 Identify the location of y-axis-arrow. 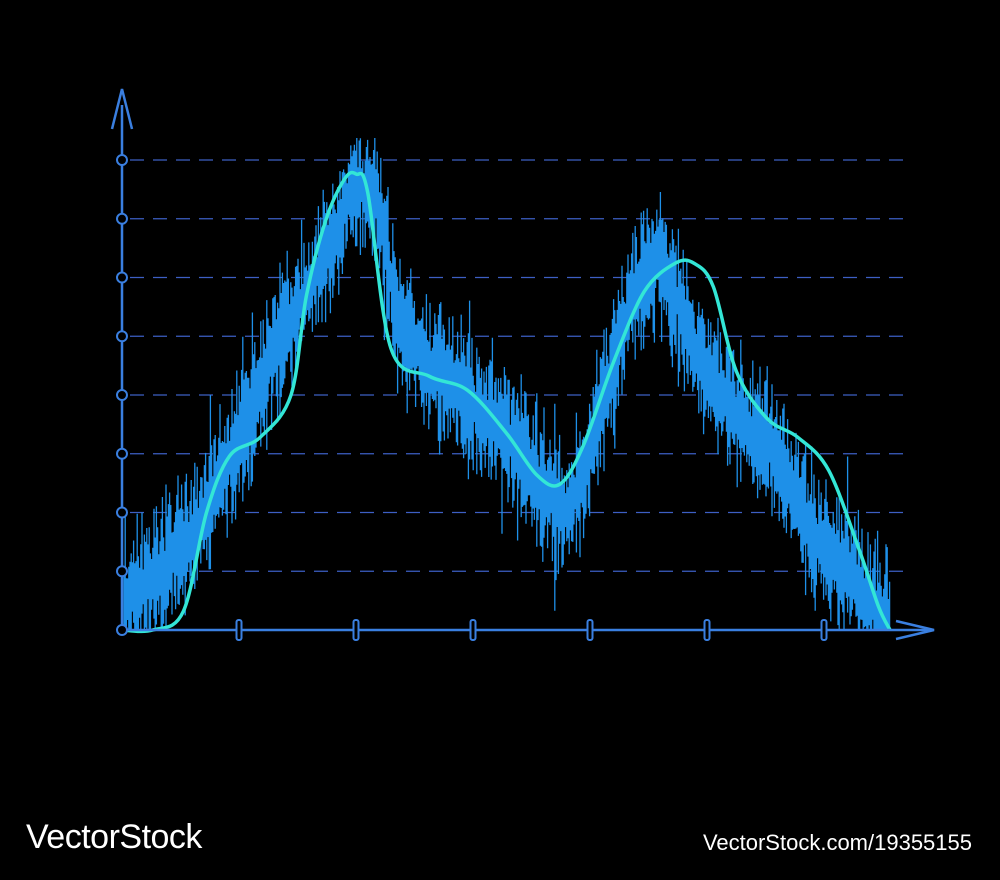
(122, 109).